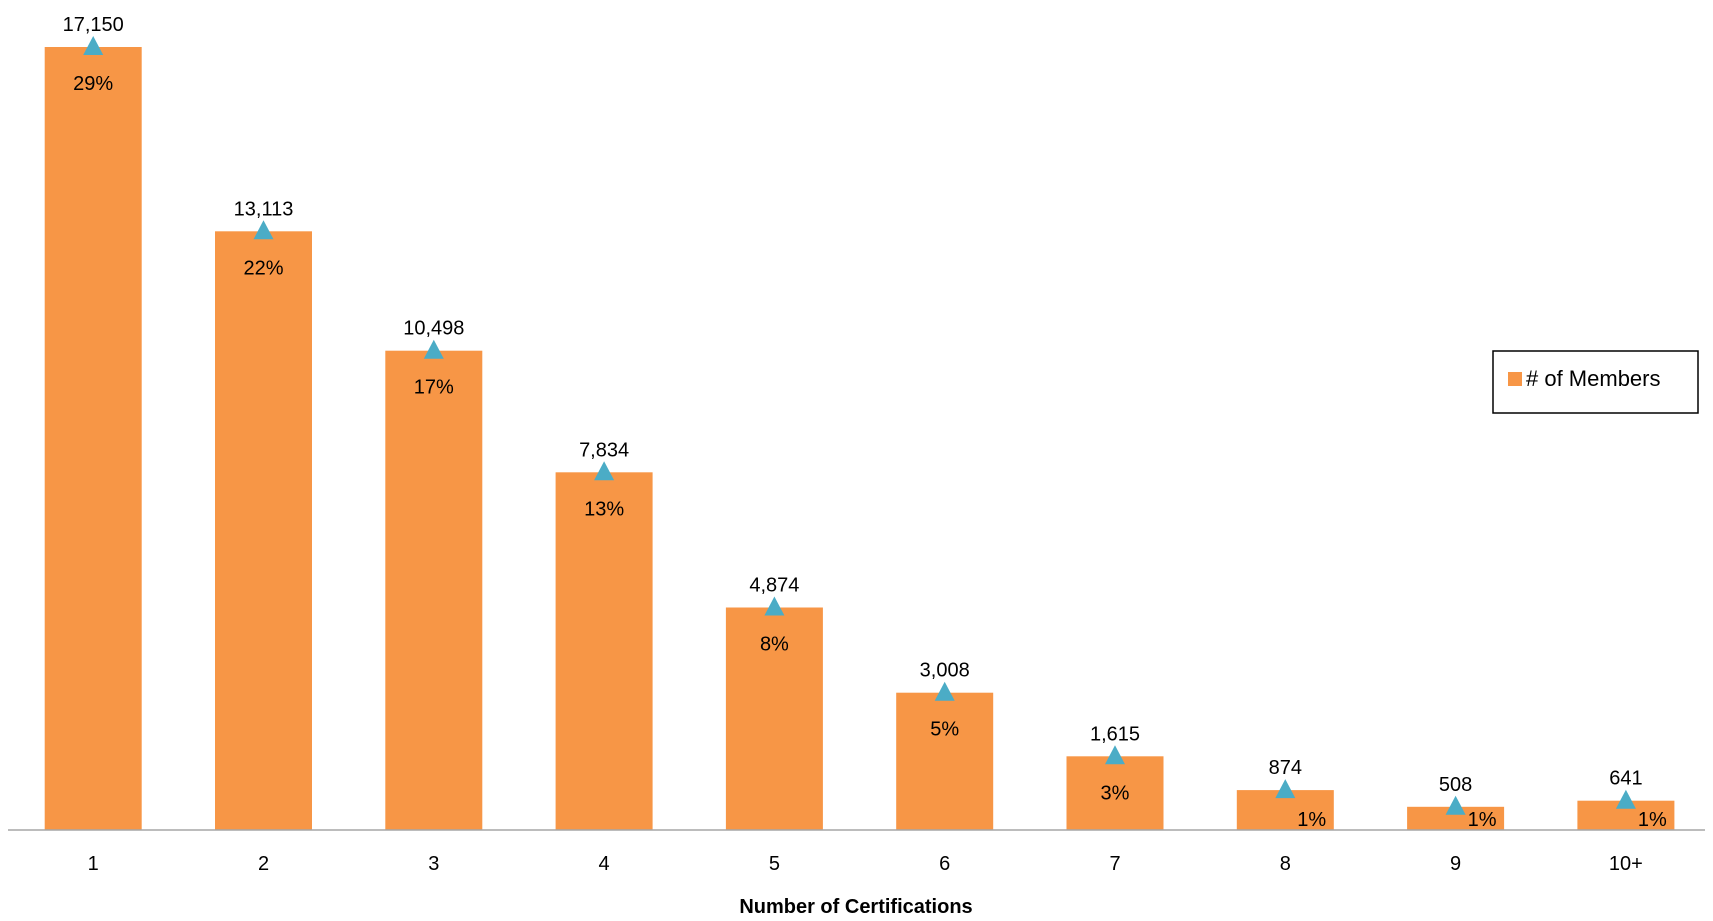 The image size is (1713, 921). I want to click on percent-label-3: 17%, so click(434, 388).